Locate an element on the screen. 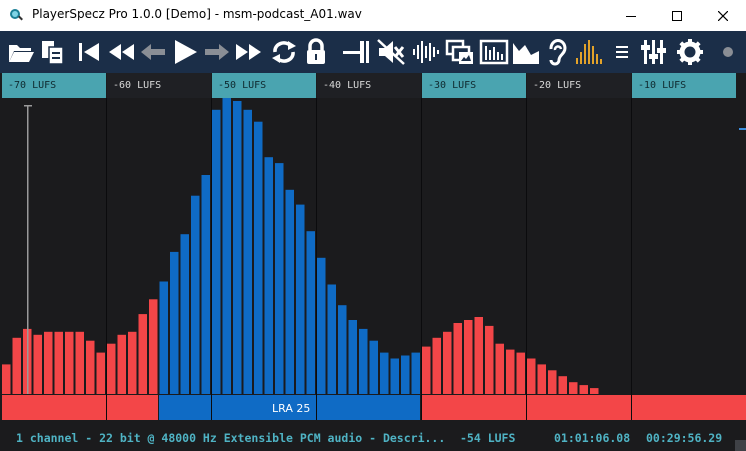  column-header: -40 LUFS is located at coordinates (369, 85).